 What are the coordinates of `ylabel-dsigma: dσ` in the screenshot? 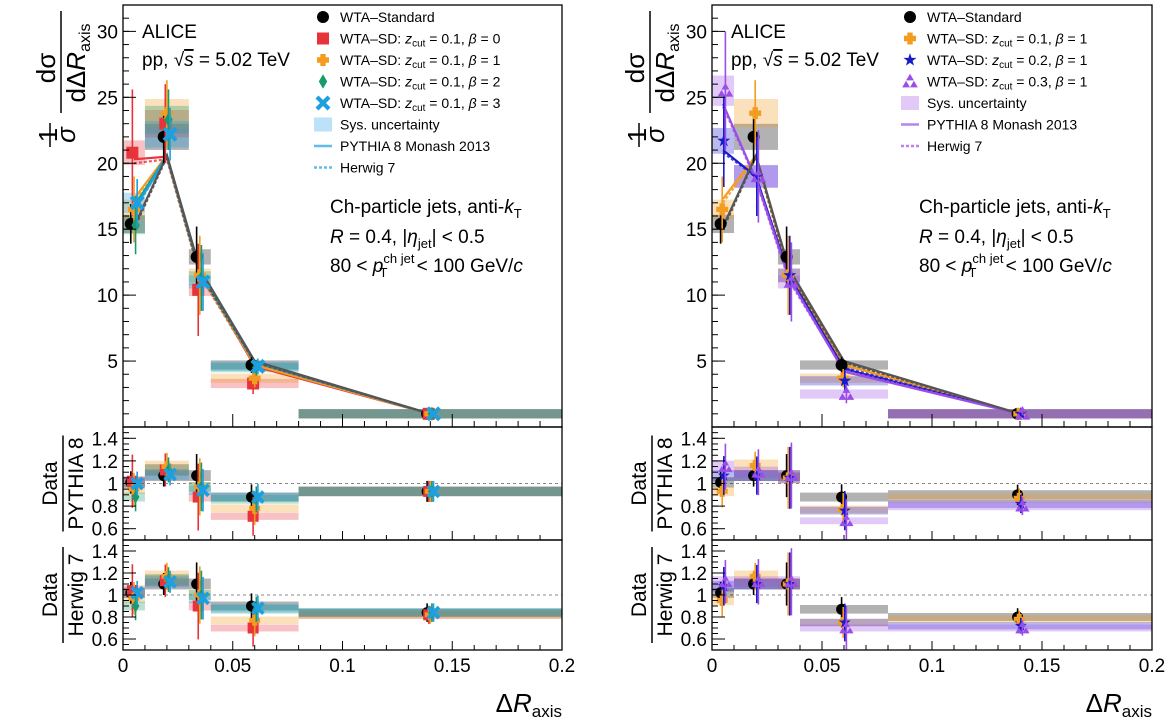 It's located at (635, 68).